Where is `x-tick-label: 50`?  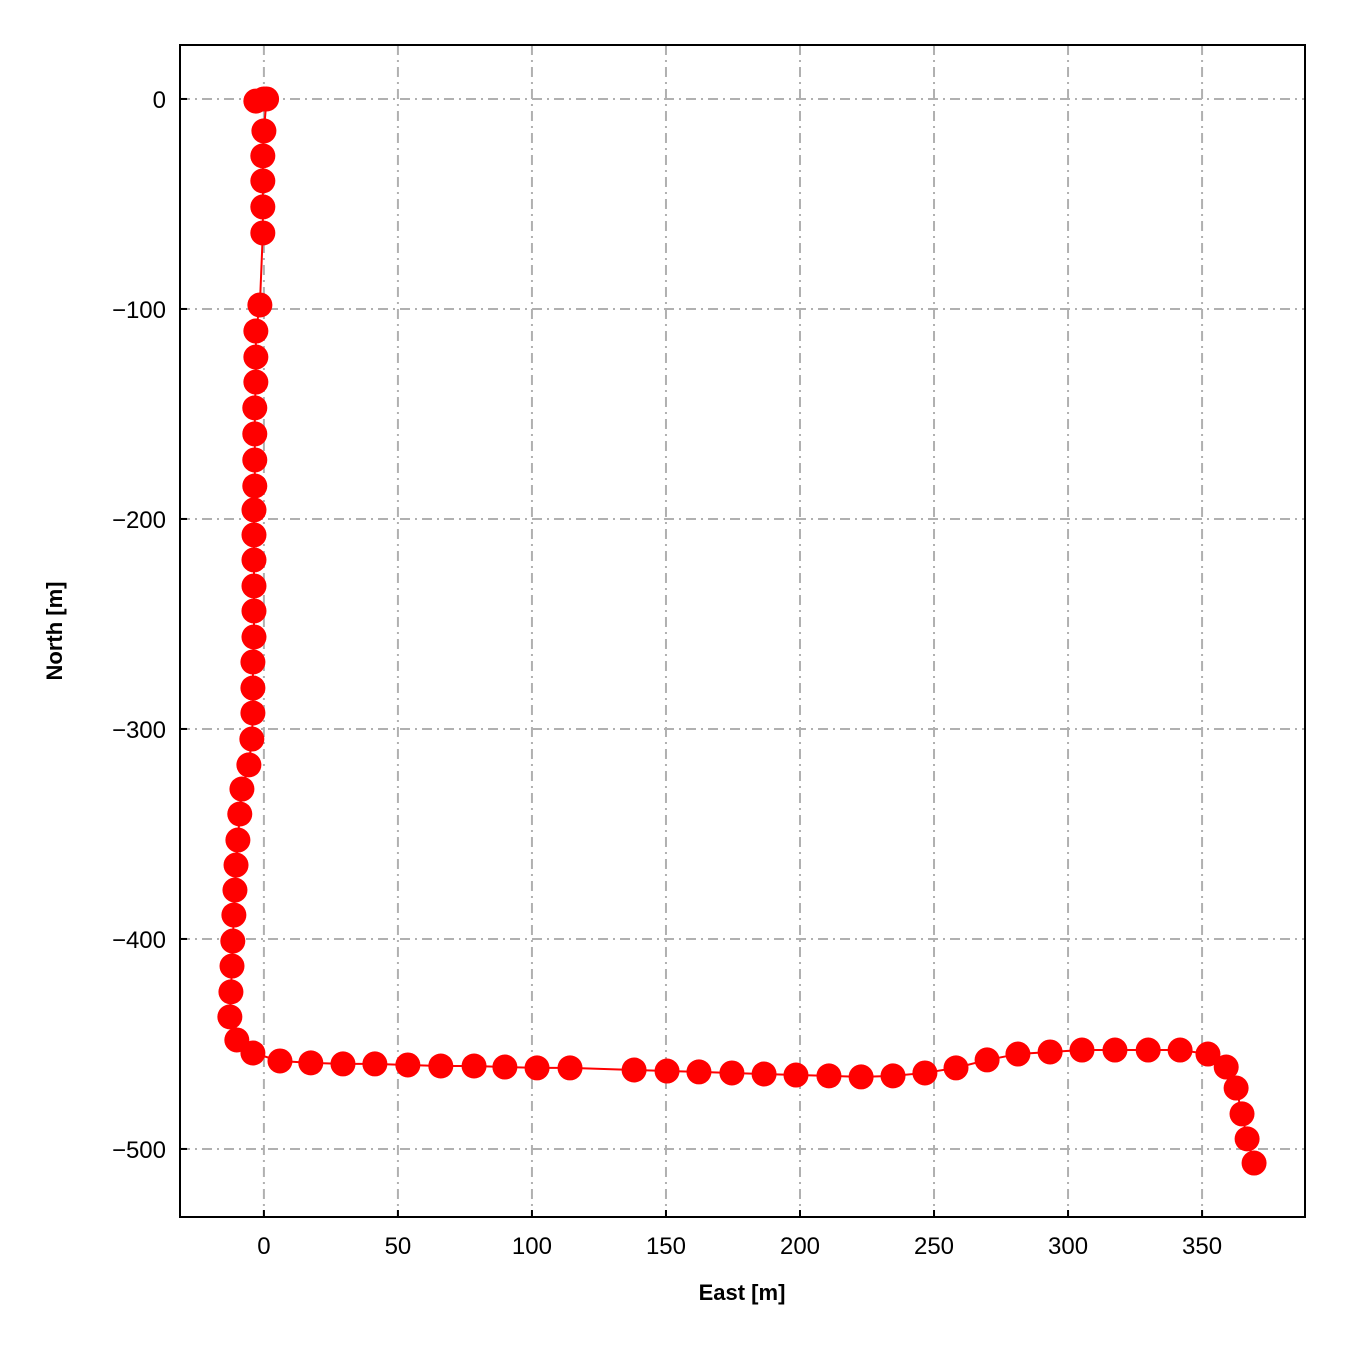
x-tick-label: 50 is located at coordinates (398, 1246).